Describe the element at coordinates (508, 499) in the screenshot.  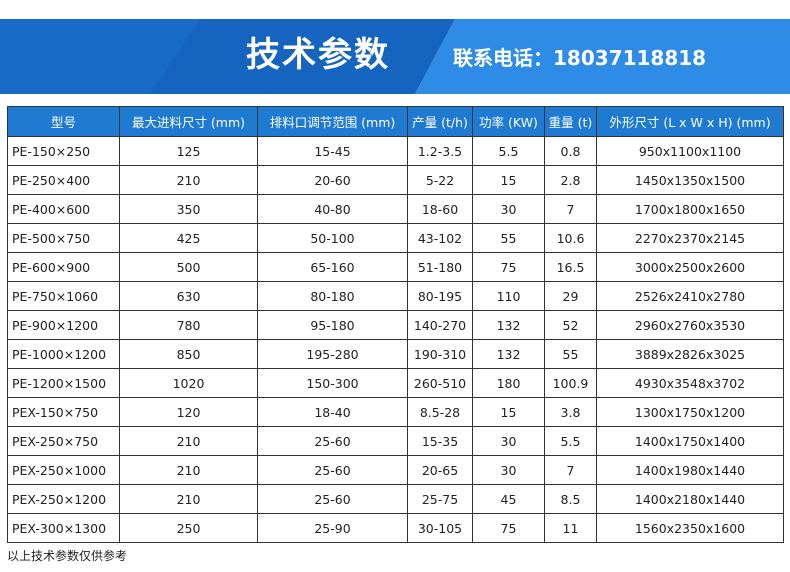
I see `cell-power: 45` at that location.